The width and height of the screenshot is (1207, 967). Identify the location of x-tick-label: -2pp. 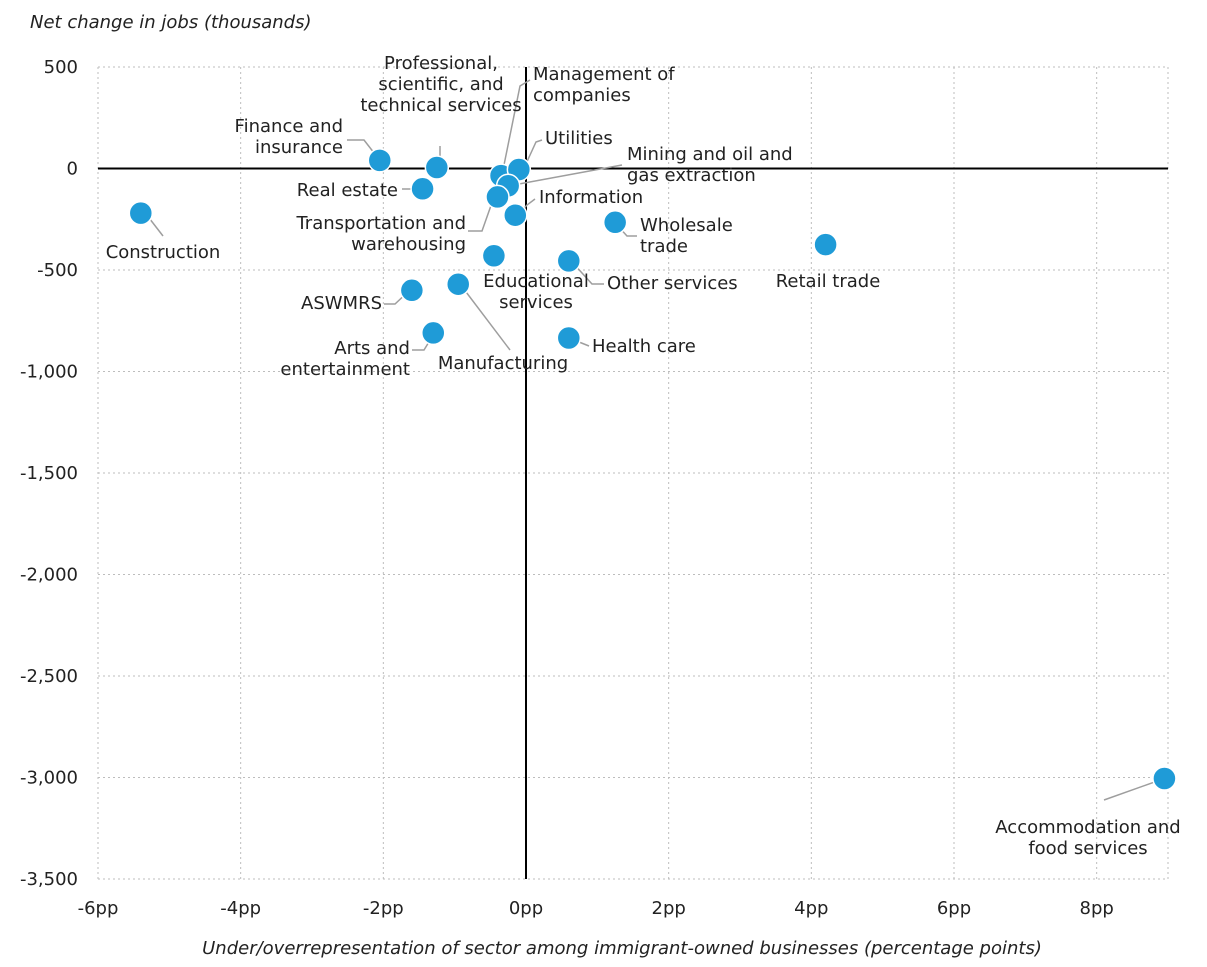
(383, 908).